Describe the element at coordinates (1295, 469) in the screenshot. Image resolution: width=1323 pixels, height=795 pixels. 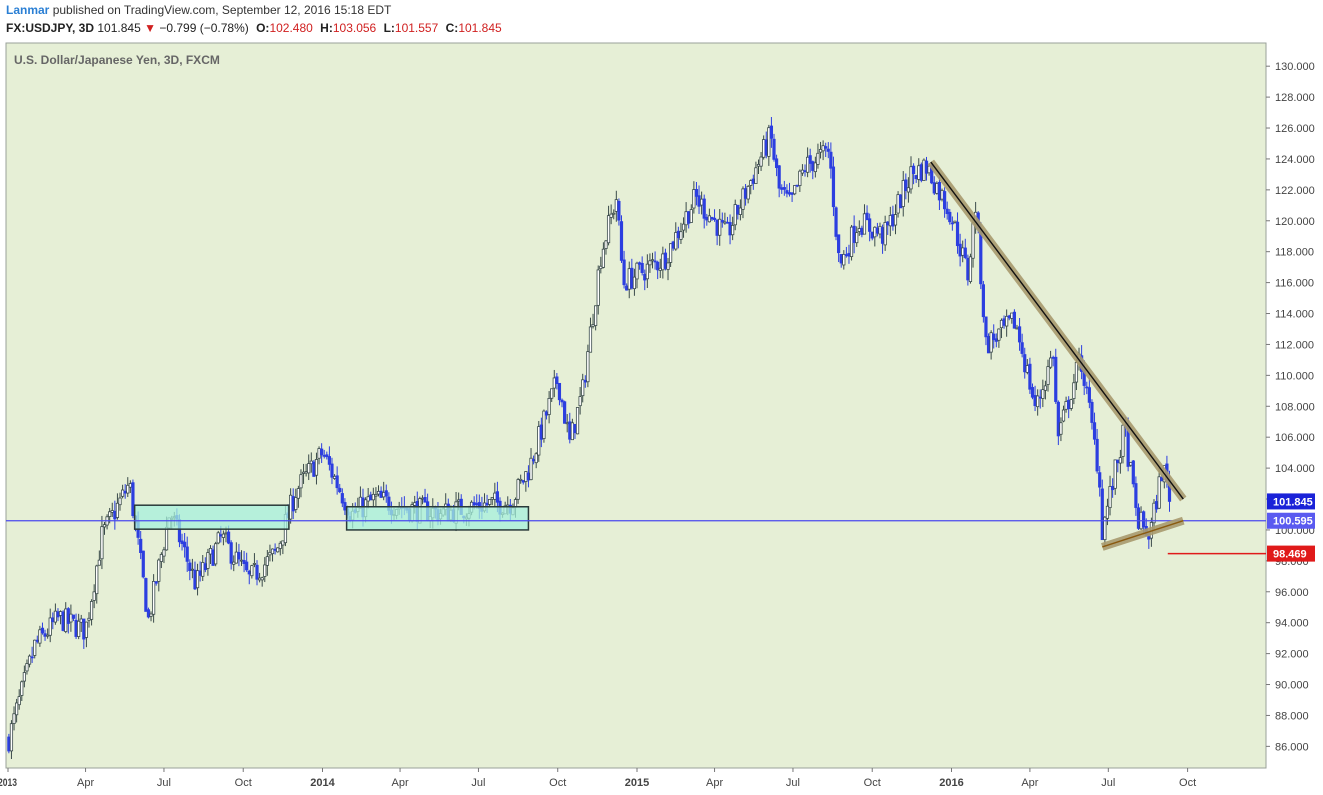
I see `y-tick-label: 104.000` at that location.